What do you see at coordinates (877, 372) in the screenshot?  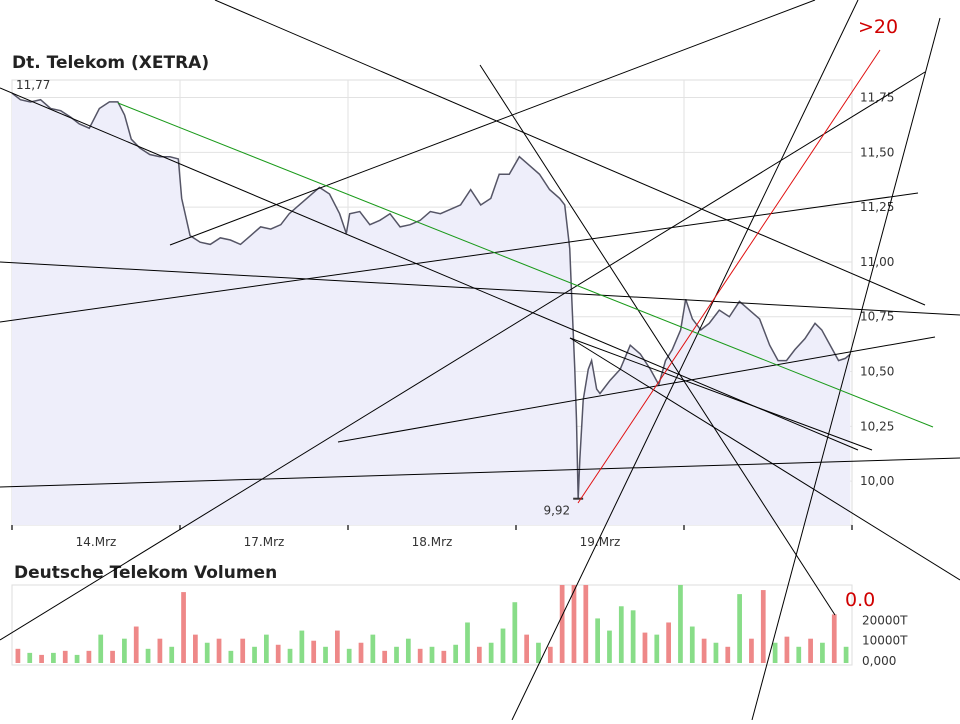 I see `y-tick-label: 10,50` at bounding box center [877, 372].